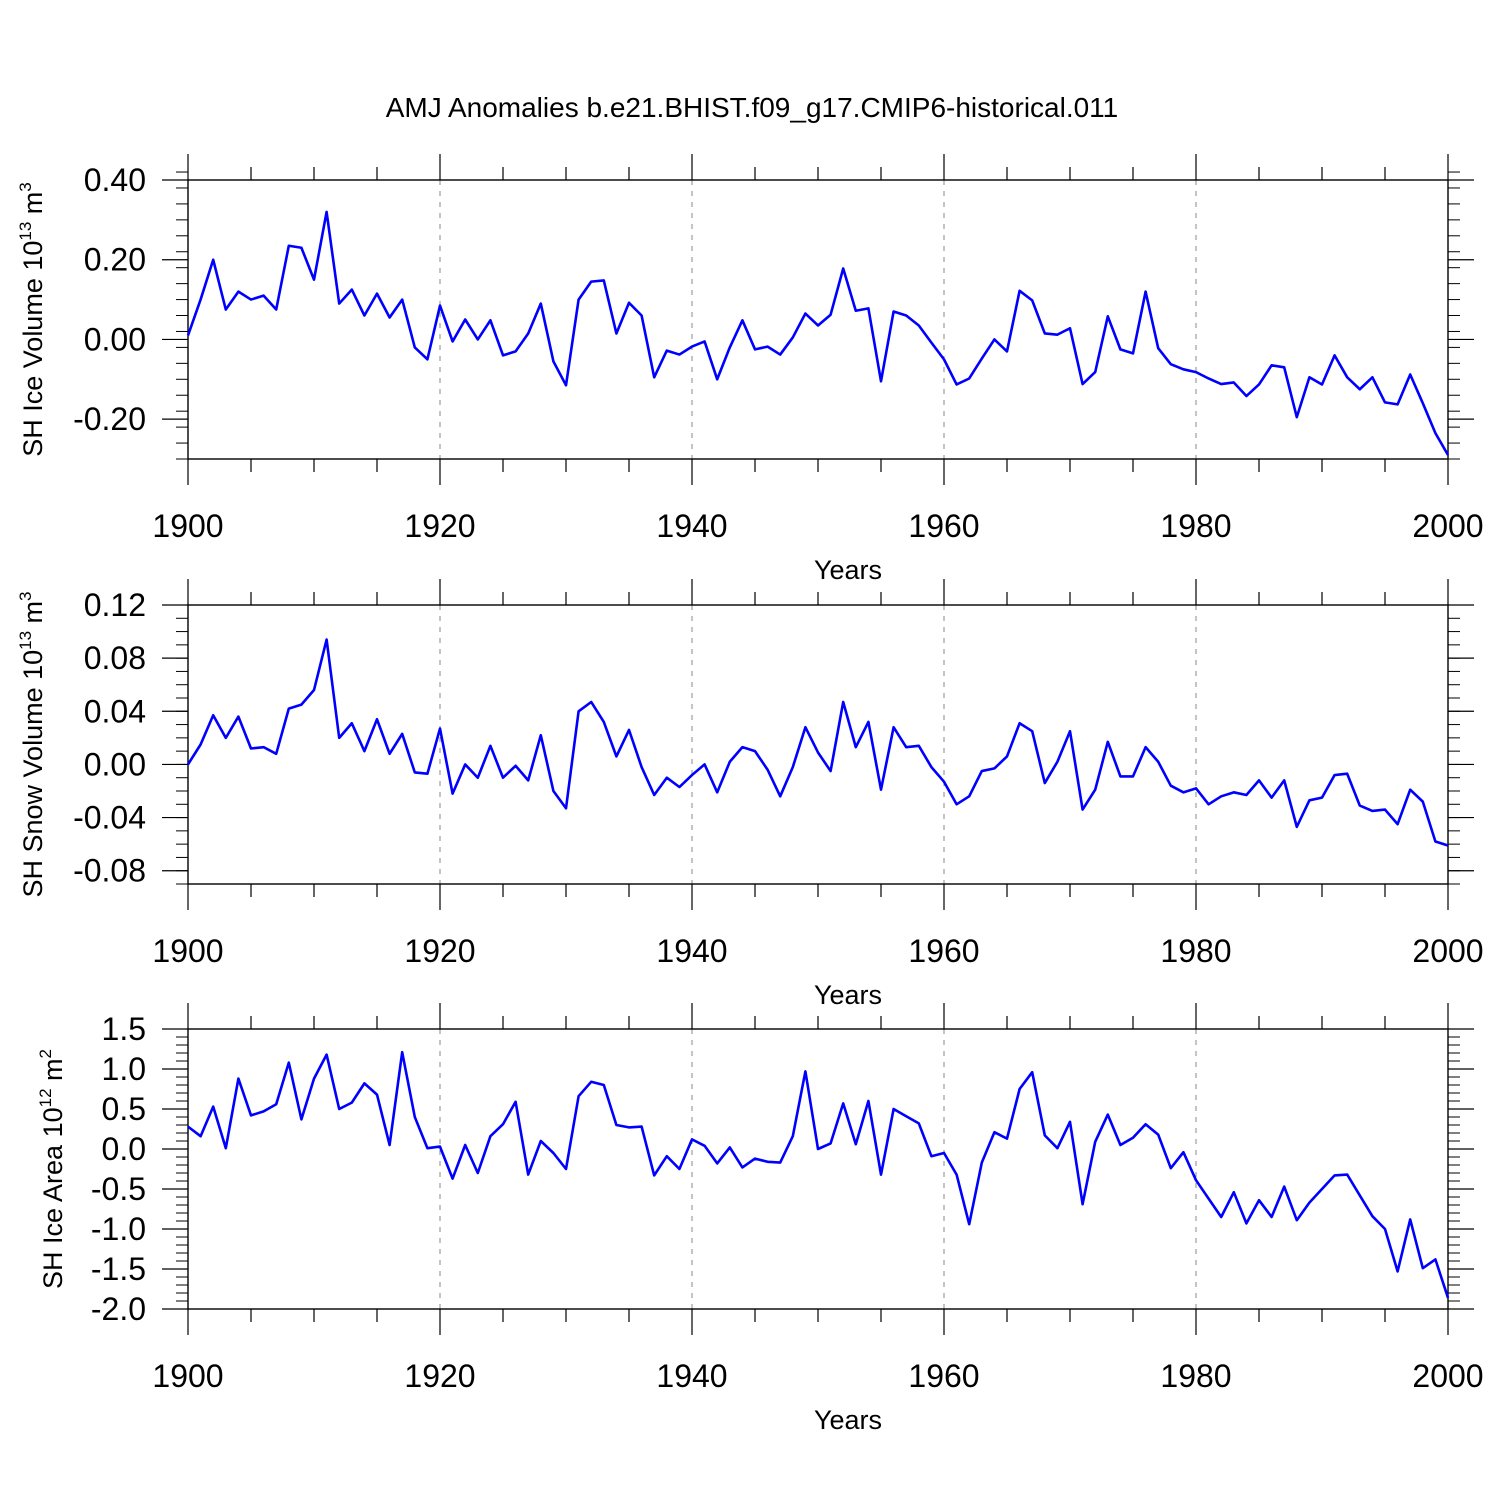 Image resolution: width=1500 pixels, height=1505 pixels. What do you see at coordinates (115, 711) in the screenshot?
I see `y-tick-label: 0.04` at bounding box center [115, 711].